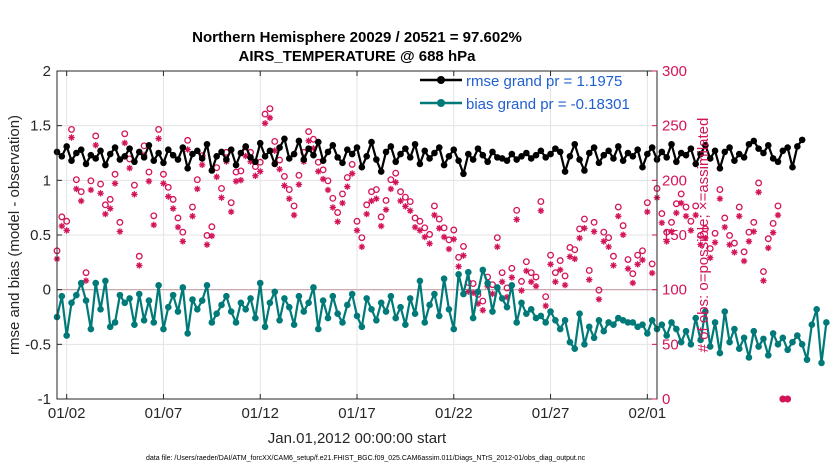  What do you see at coordinates (40, 126) in the screenshot?
I see `y-tick-label-5: 1.5` at bounding box center [40, 126].